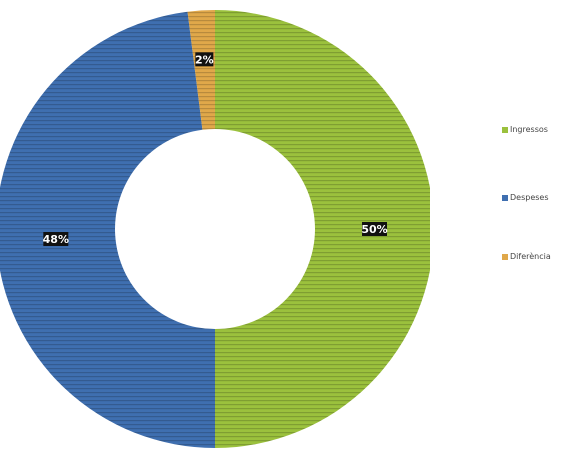 This screenshot has height=455, width=563. What do you see at coordinates (505, 197) in the screenshot?
I see `legend-swatch-despeses` at bounding box center [505, 197].